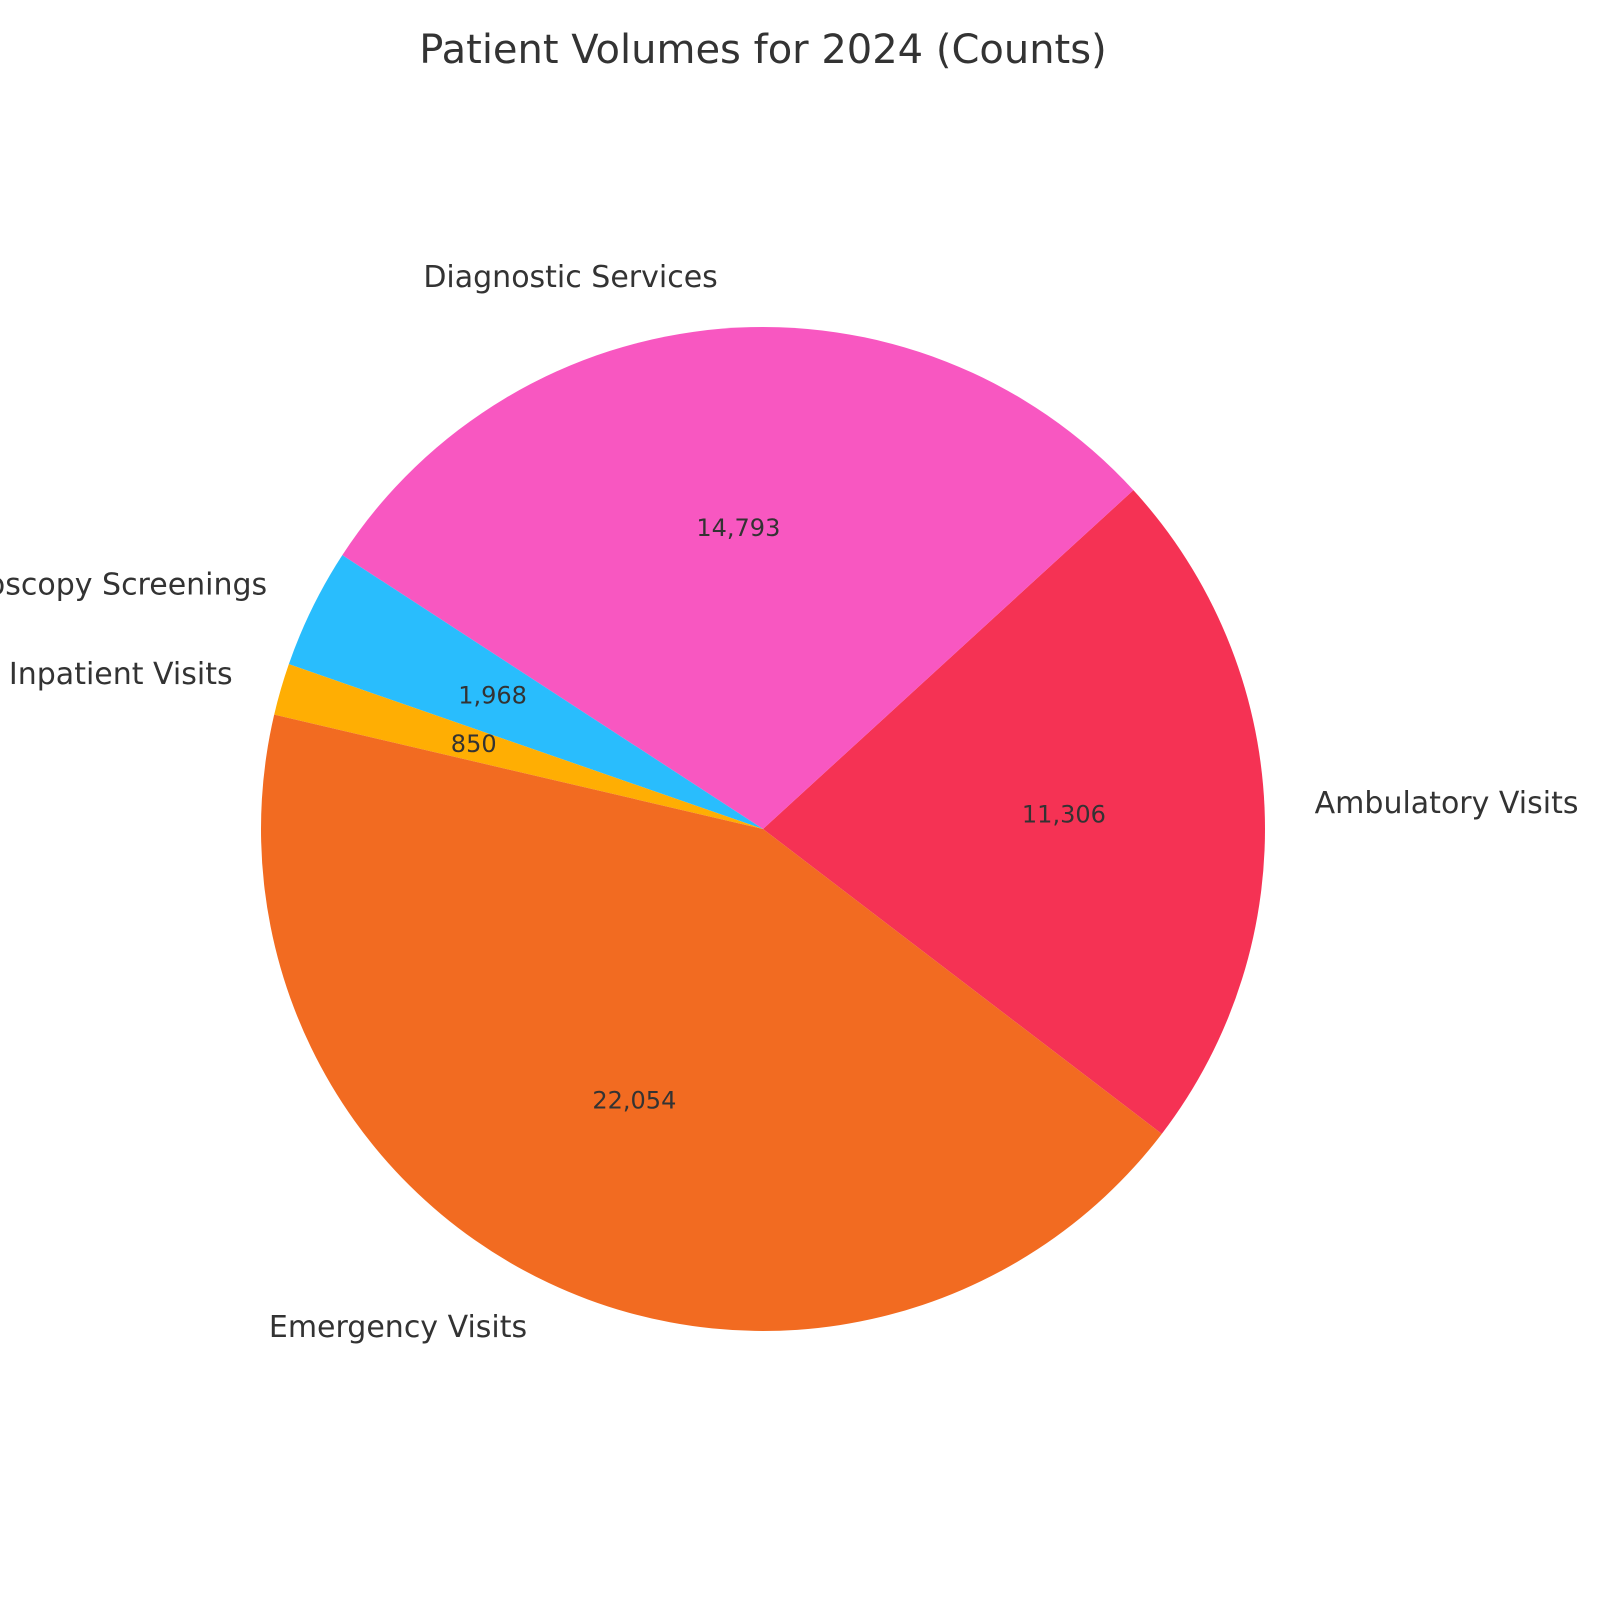 Image resolution: width=1600 pixels, height=1600 pixels. Describe the element at coordinates (518, 746) in the screenshot. I see `pie-slice-inpatient-visits` at that location.